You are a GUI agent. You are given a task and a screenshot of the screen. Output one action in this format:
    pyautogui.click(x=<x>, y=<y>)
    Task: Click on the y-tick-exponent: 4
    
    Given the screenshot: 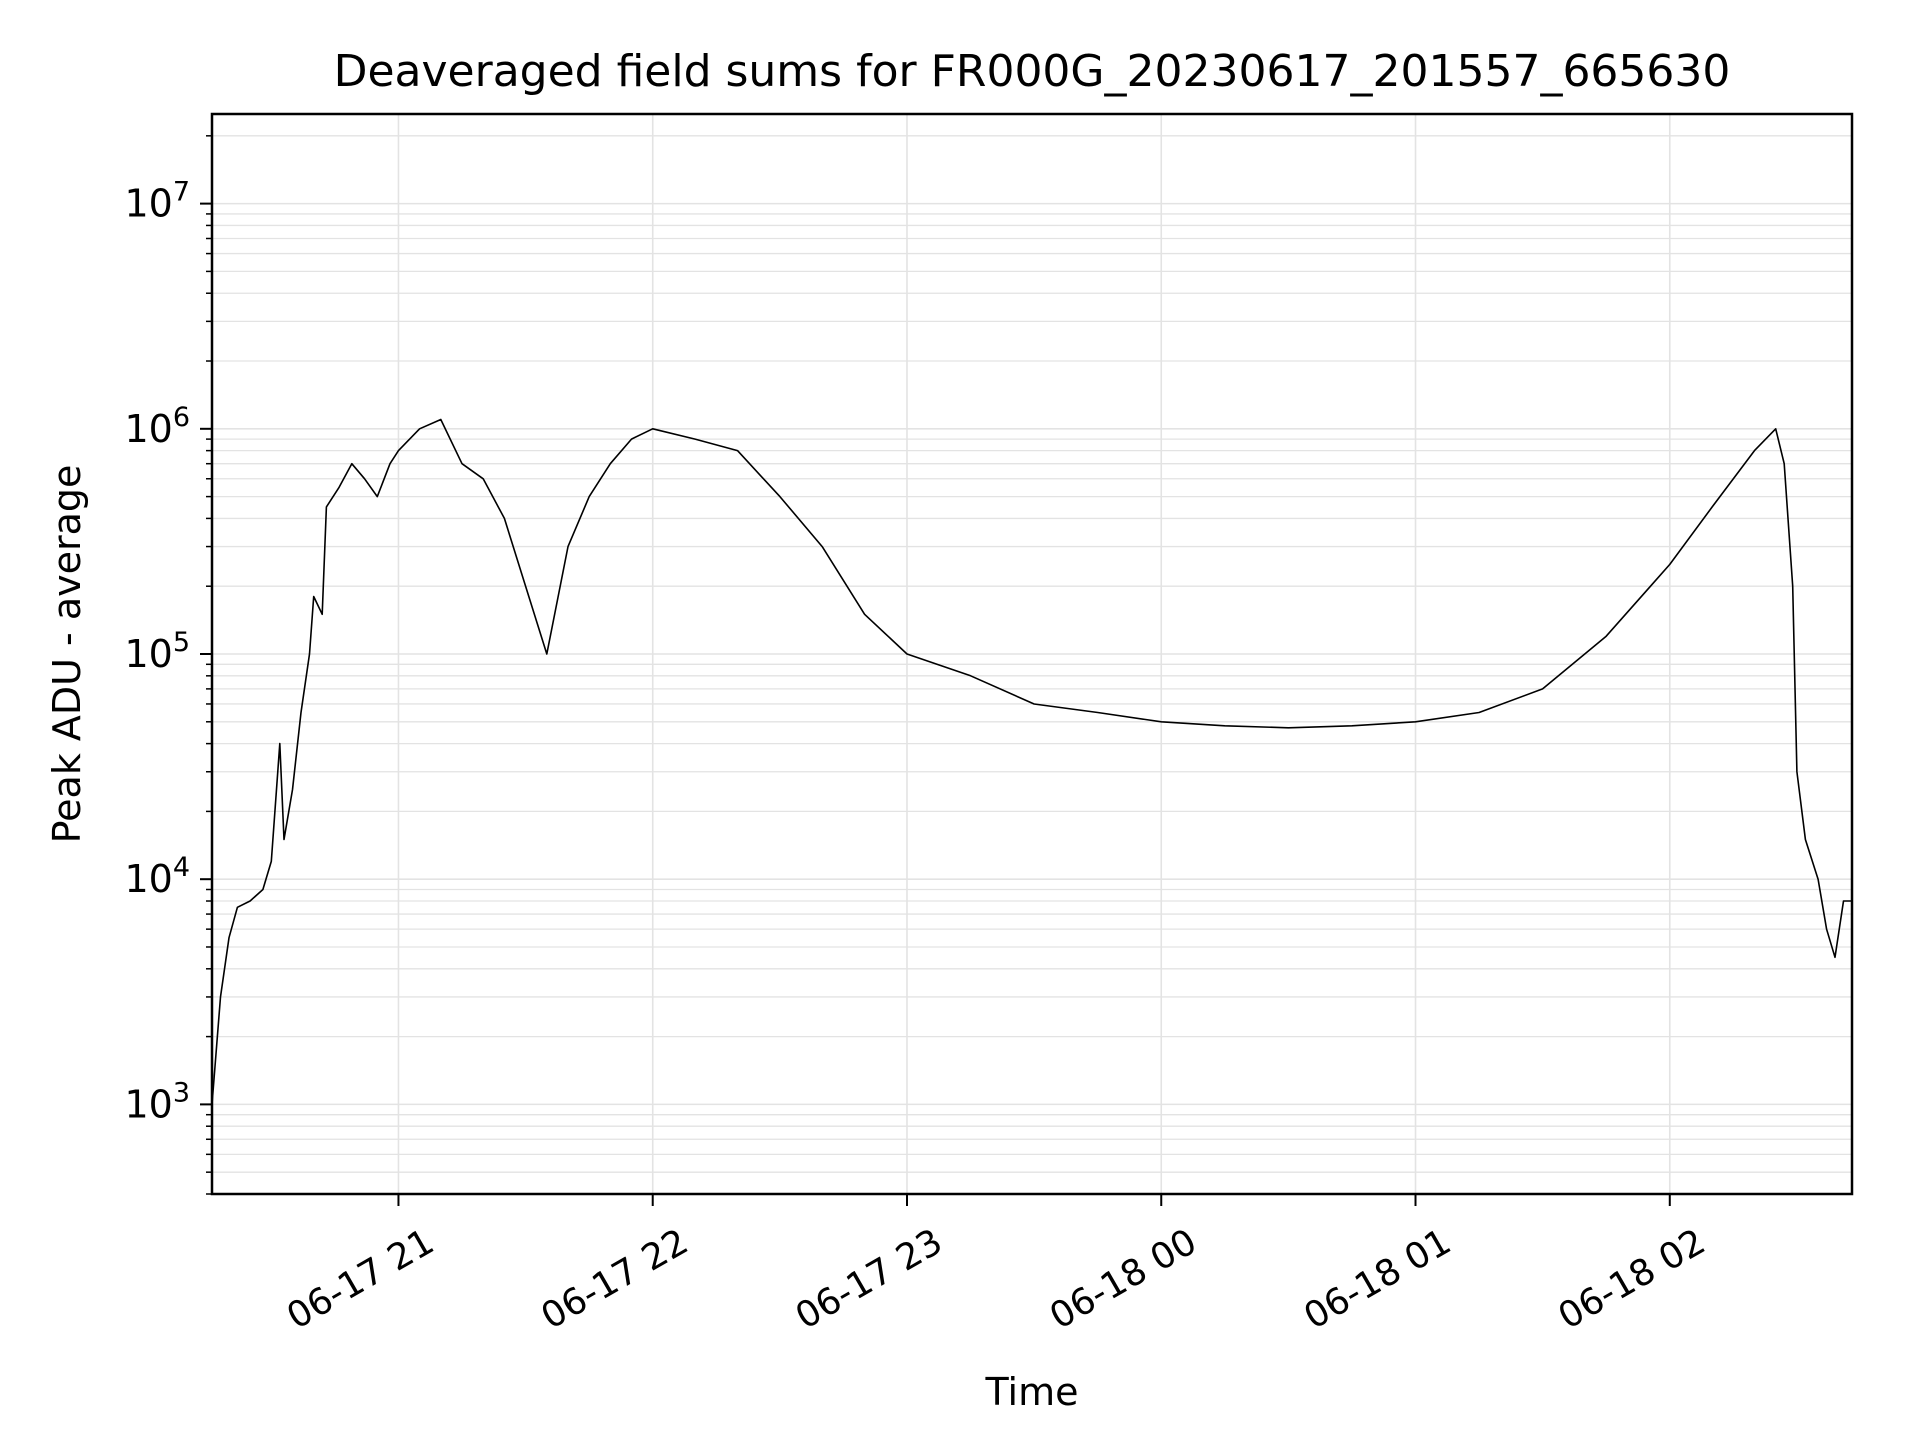 What is the action you would take?
    pyautogui.click(x=181, y=867)
    